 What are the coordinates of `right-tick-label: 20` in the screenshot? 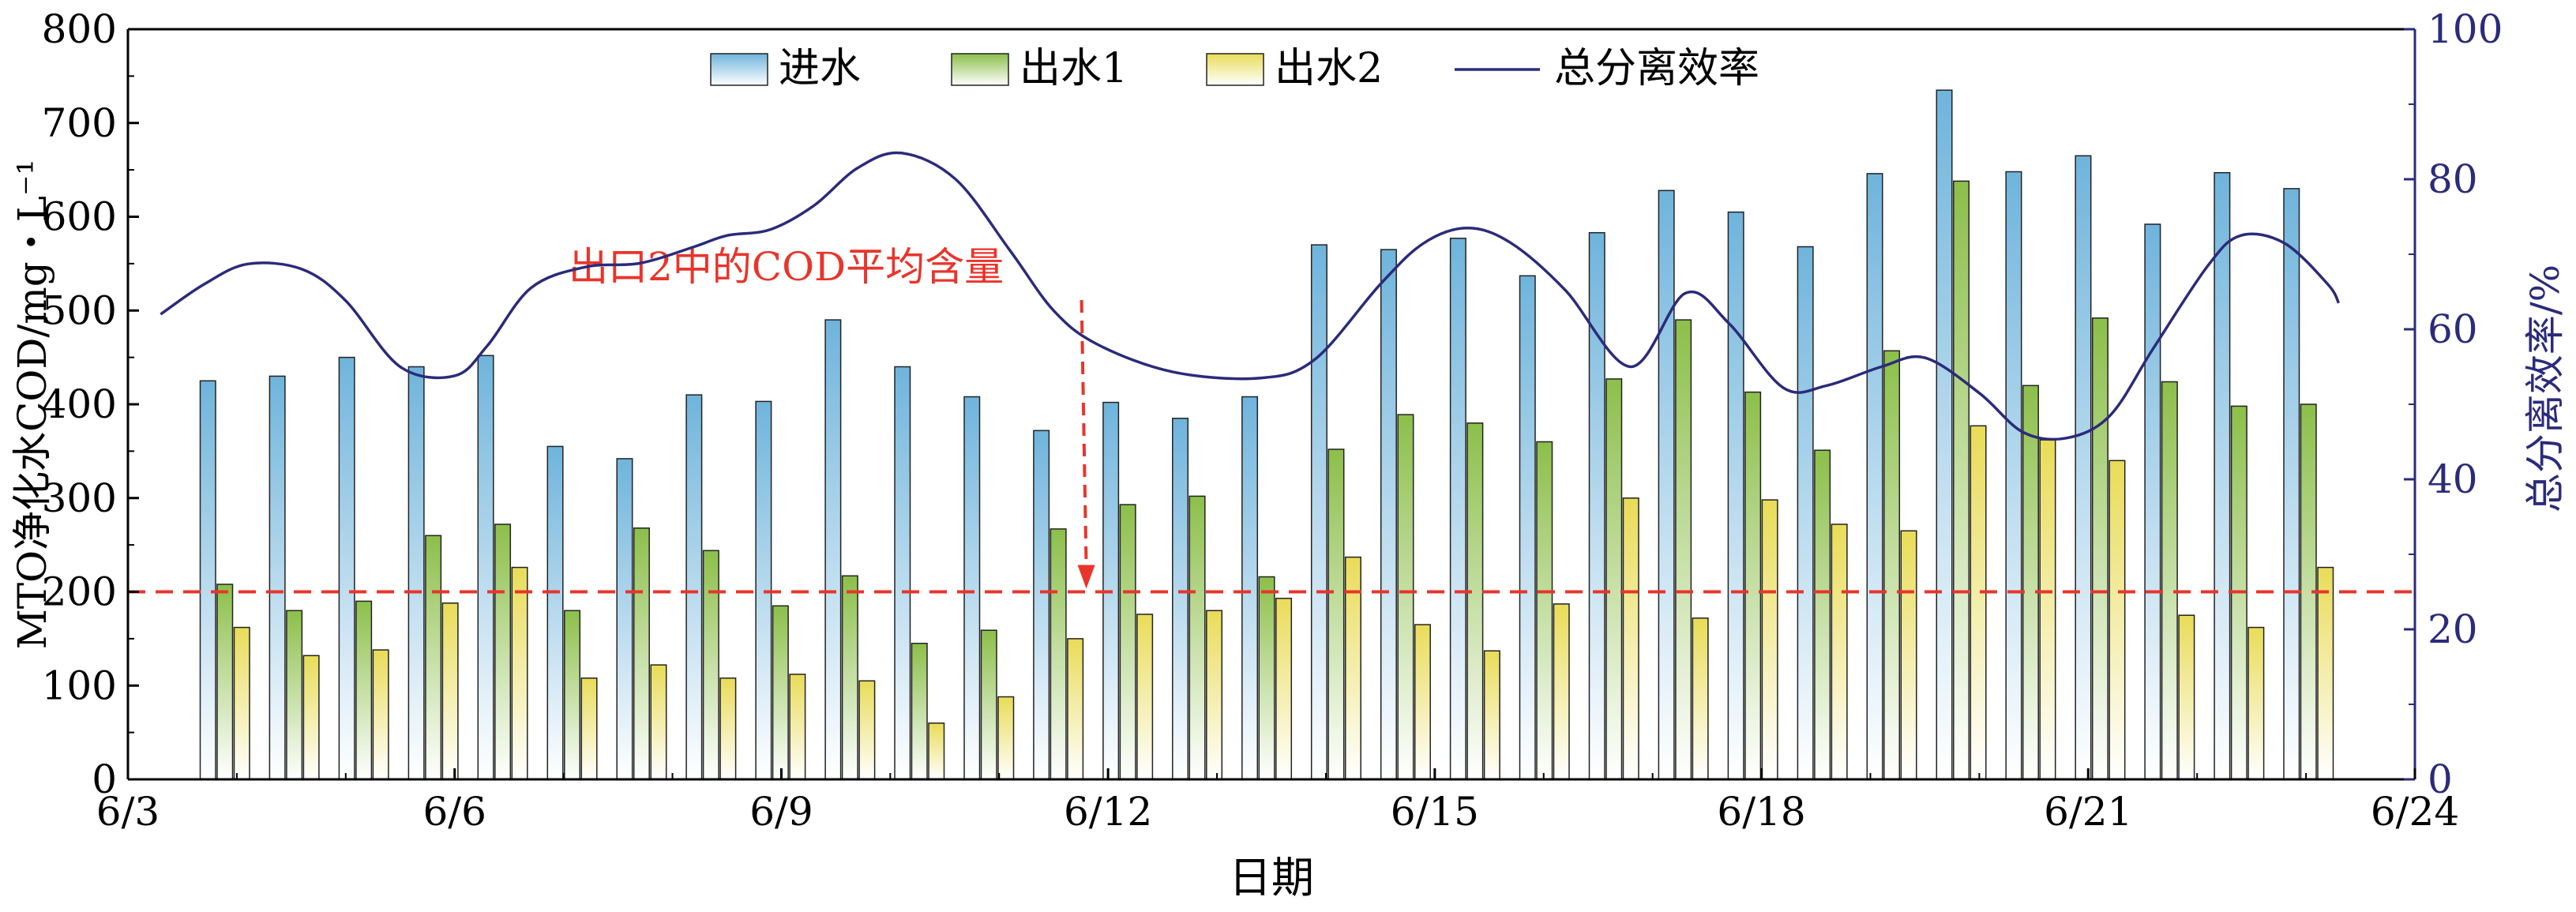 It's located at (2453, 629).